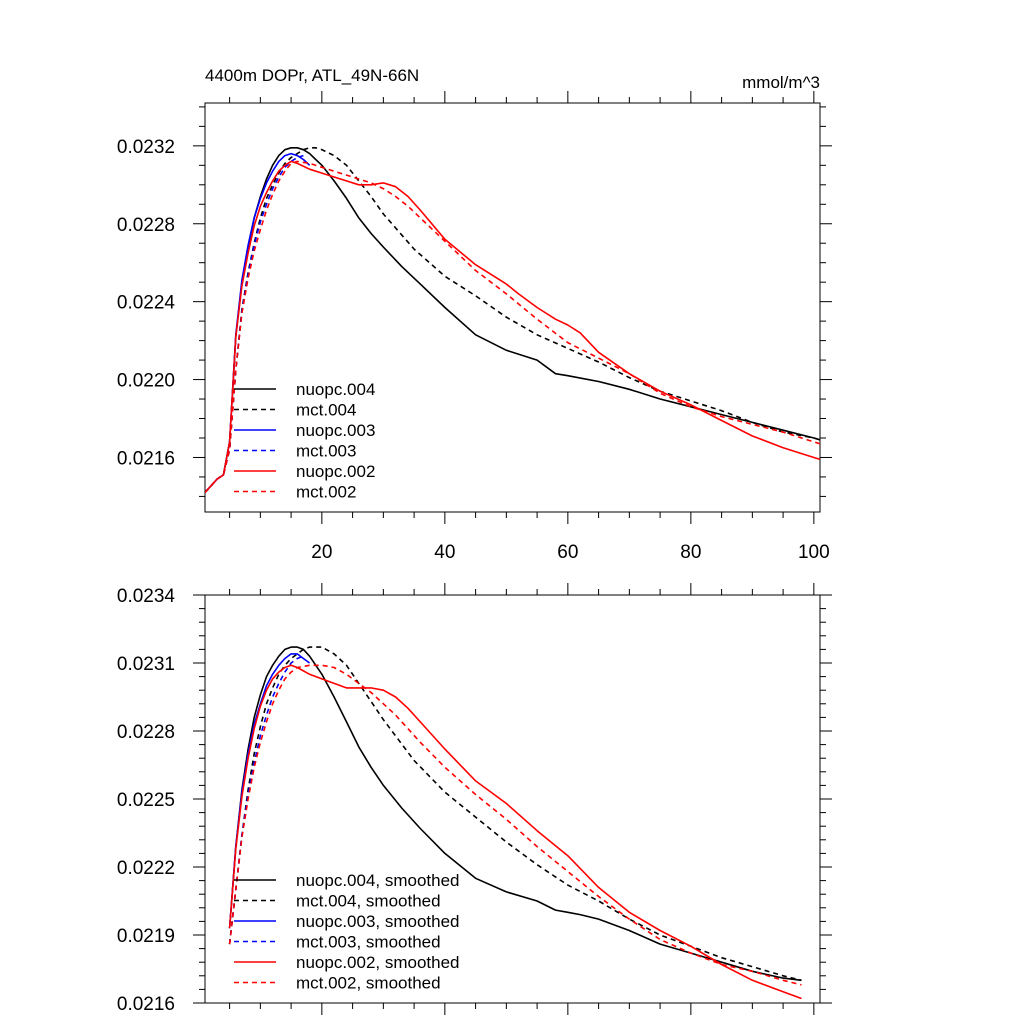 The width and height of the screenshot is (1024, 1024). I want to click on units-label: mmol/m^3, so click(781, 82).